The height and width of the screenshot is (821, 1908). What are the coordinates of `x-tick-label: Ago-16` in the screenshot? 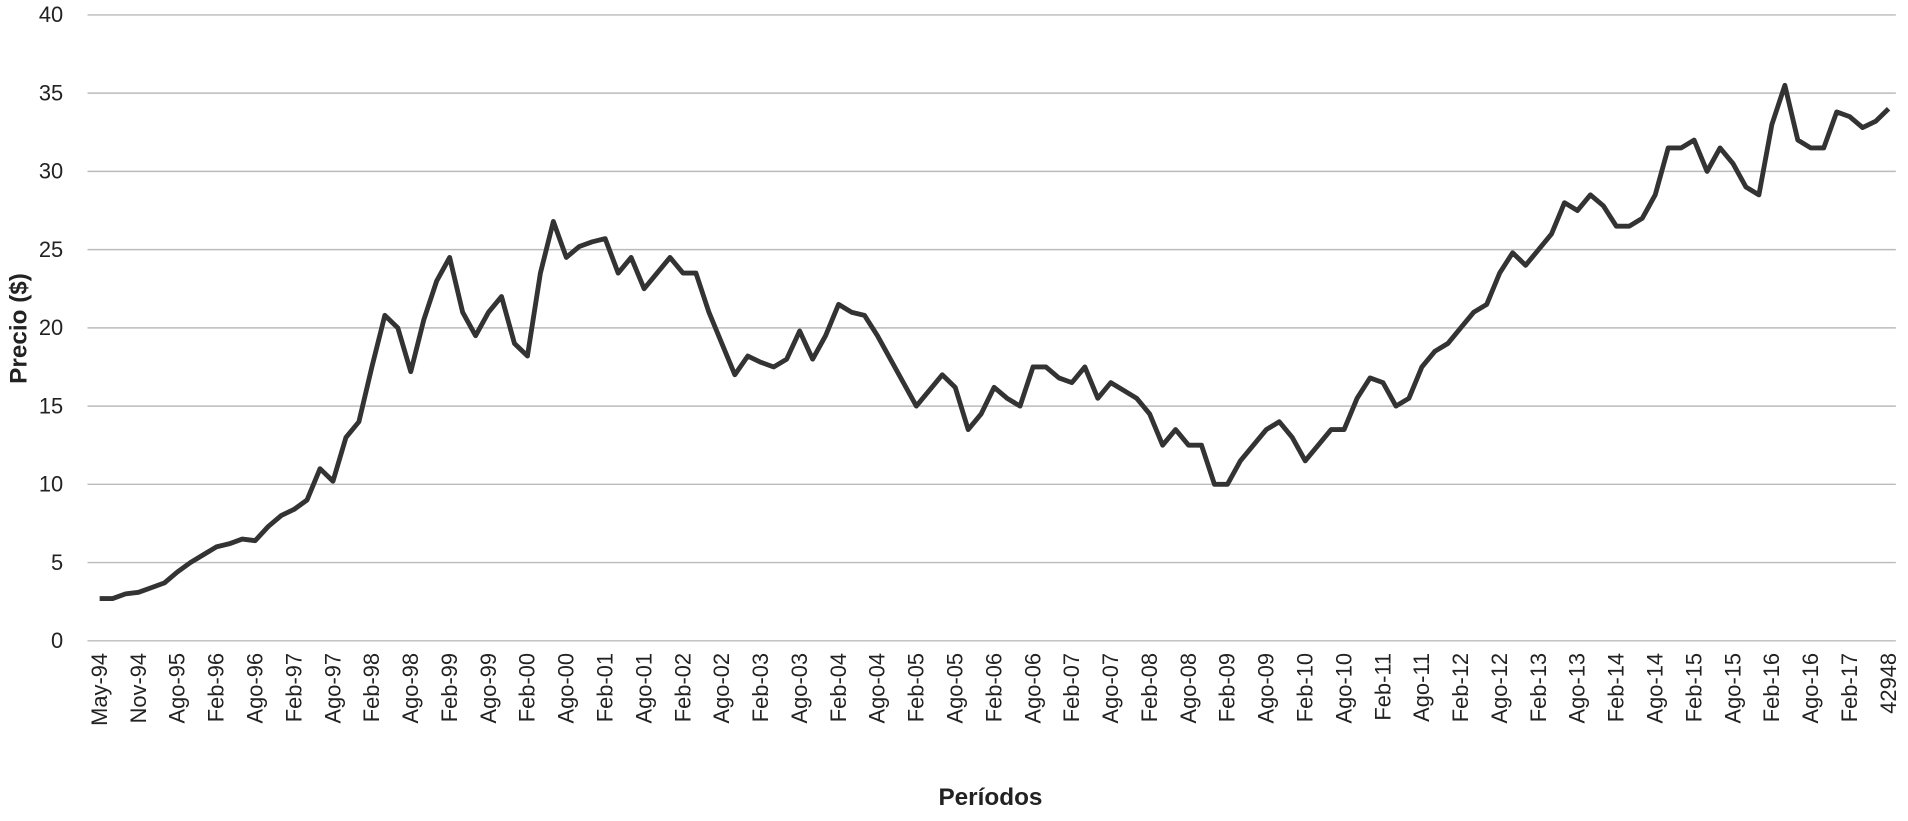 It's located at (1810, 688).